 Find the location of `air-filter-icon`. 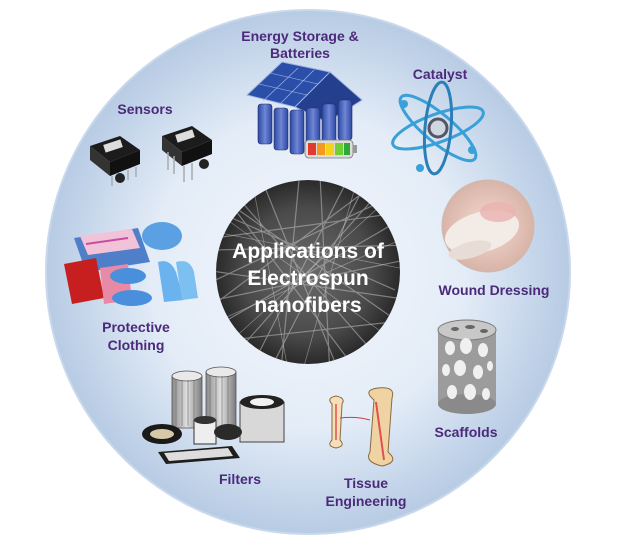

air-filter-icon is located at coordinates (213, 415).